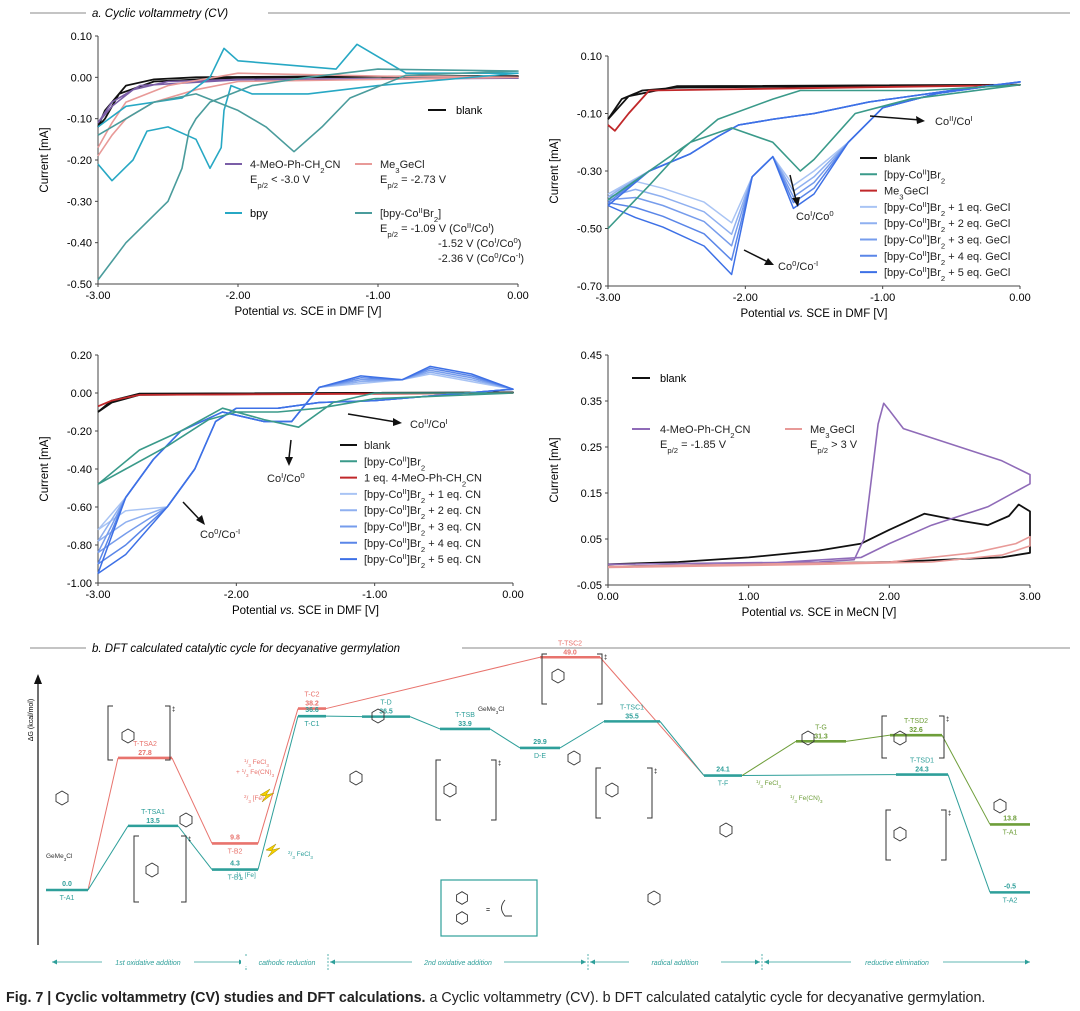  I want to click on x-tick-label: -2.00, so click(237, 296).